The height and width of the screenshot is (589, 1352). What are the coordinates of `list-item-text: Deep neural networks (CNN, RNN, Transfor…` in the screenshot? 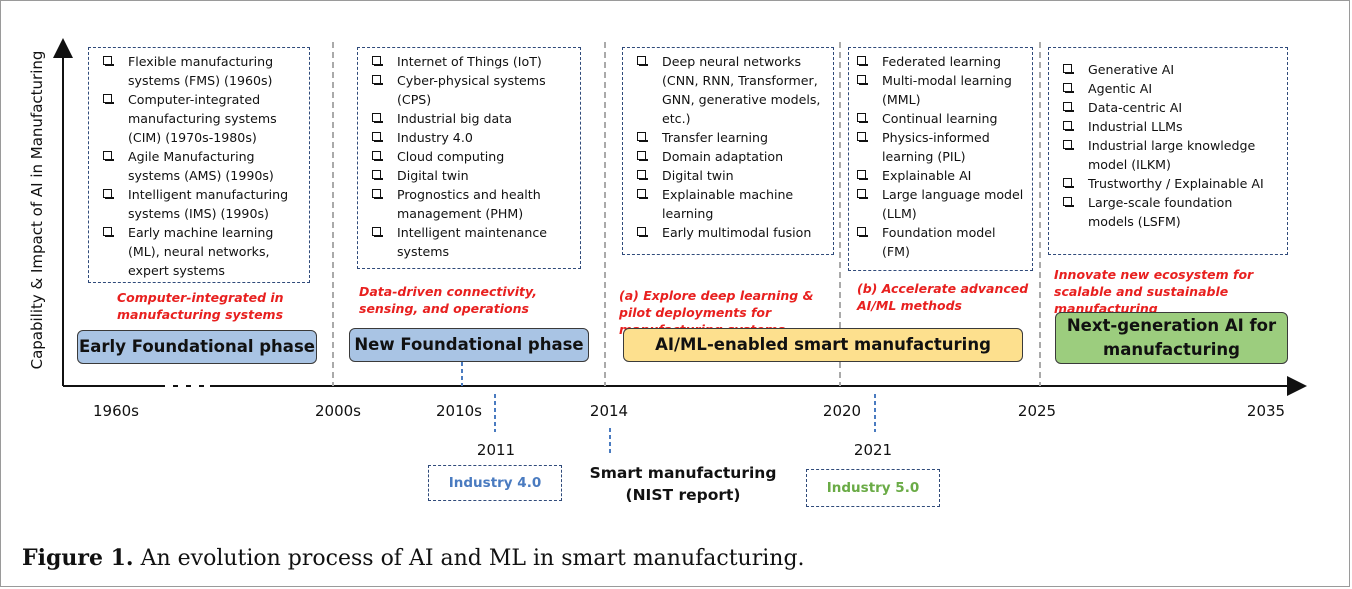 It's located at (741, 90).